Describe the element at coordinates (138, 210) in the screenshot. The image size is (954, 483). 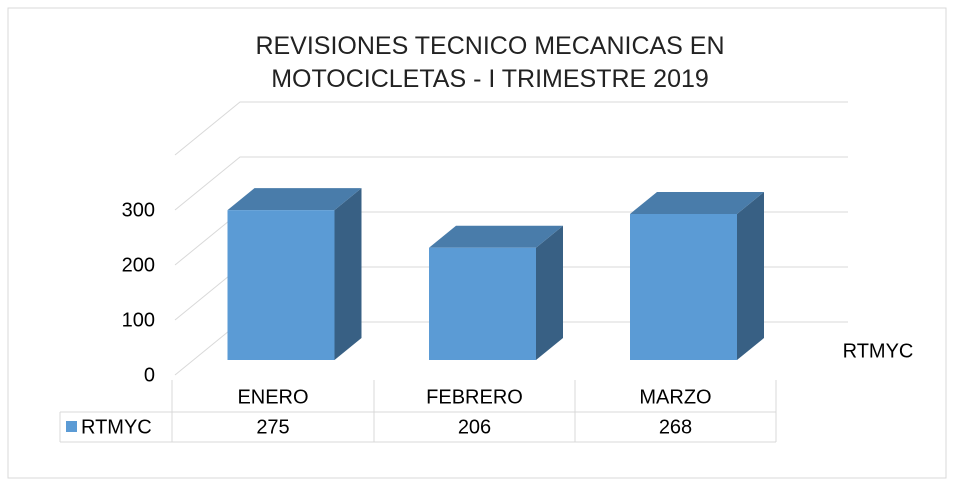
I see `y-tick-label: 300` at that location.